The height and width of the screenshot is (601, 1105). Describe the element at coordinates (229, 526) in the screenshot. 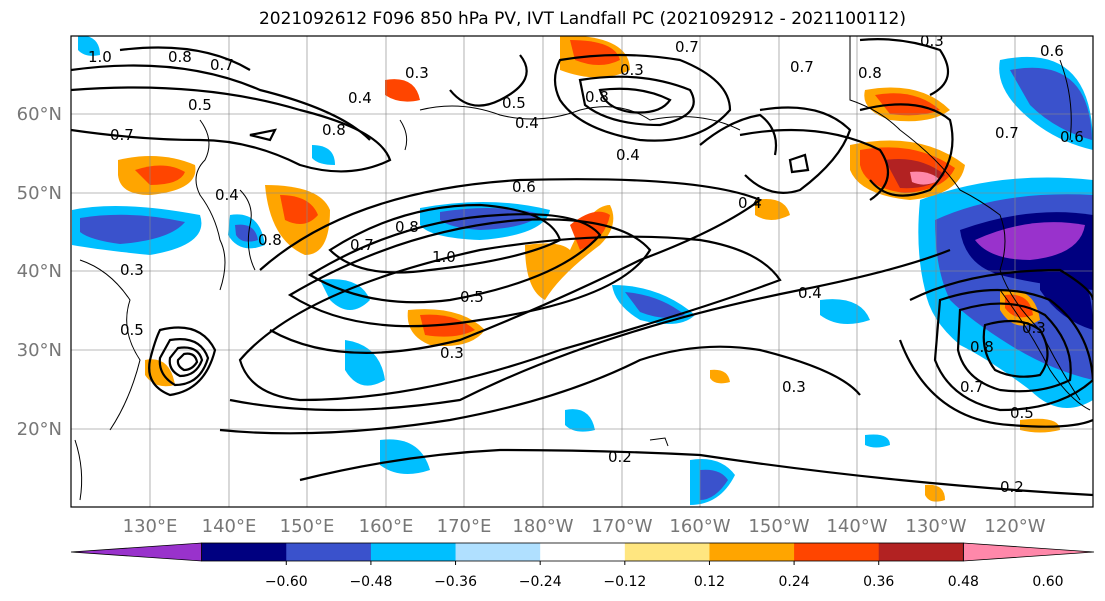

I see `lon-label: 140°E` at that location.